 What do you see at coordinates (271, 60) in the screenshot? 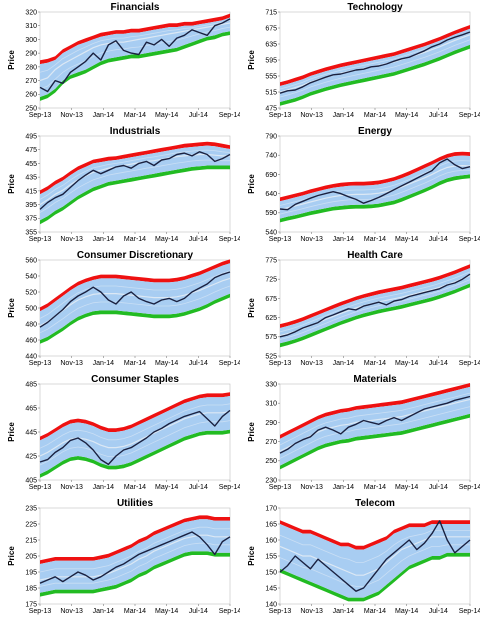
I see `y-tick-label: 595` at bounding box center [271, 60].